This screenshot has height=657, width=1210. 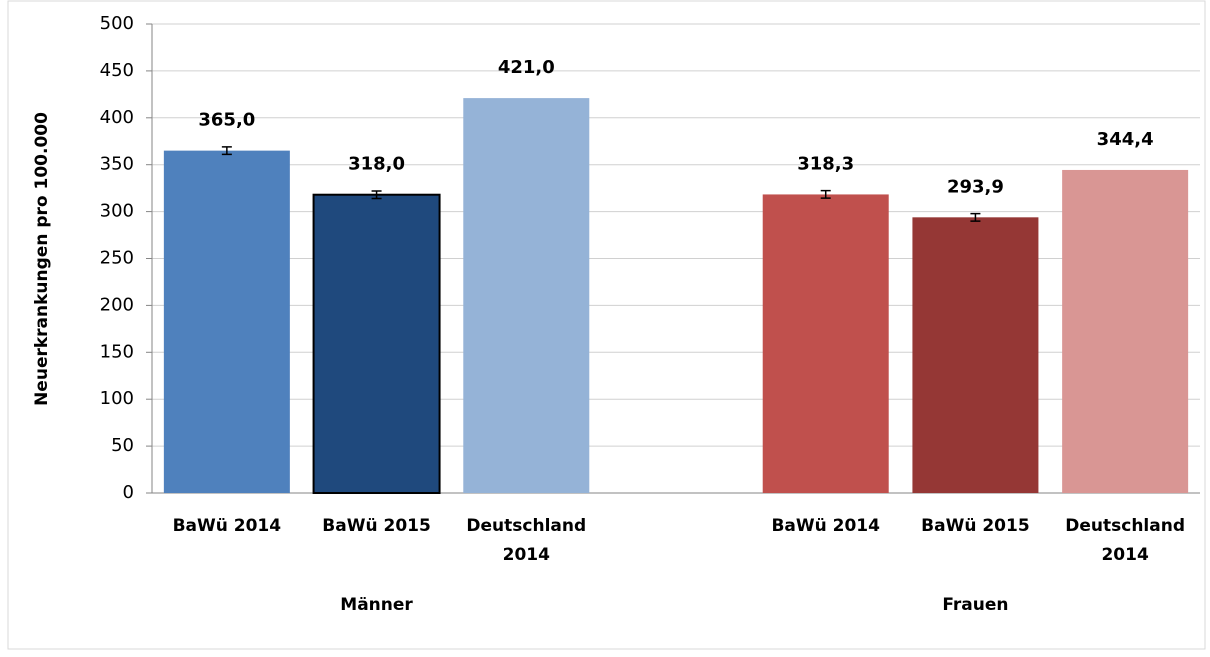 I want to click on y-tick-label: 200, so click(x=117, y=304).